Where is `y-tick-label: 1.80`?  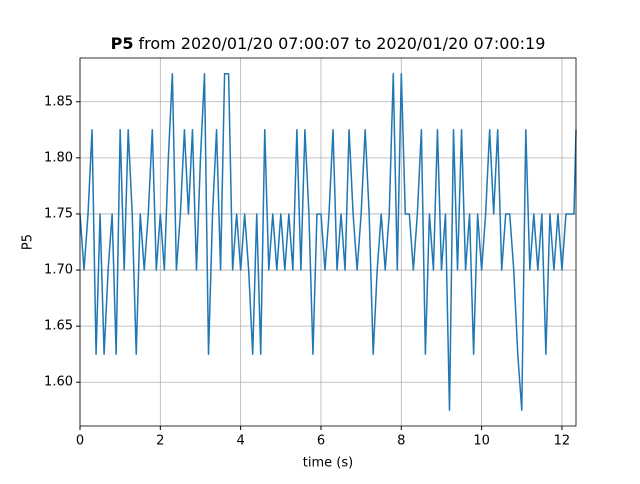
y-tick-label: 1.80 is located at coordinates (58, 157).